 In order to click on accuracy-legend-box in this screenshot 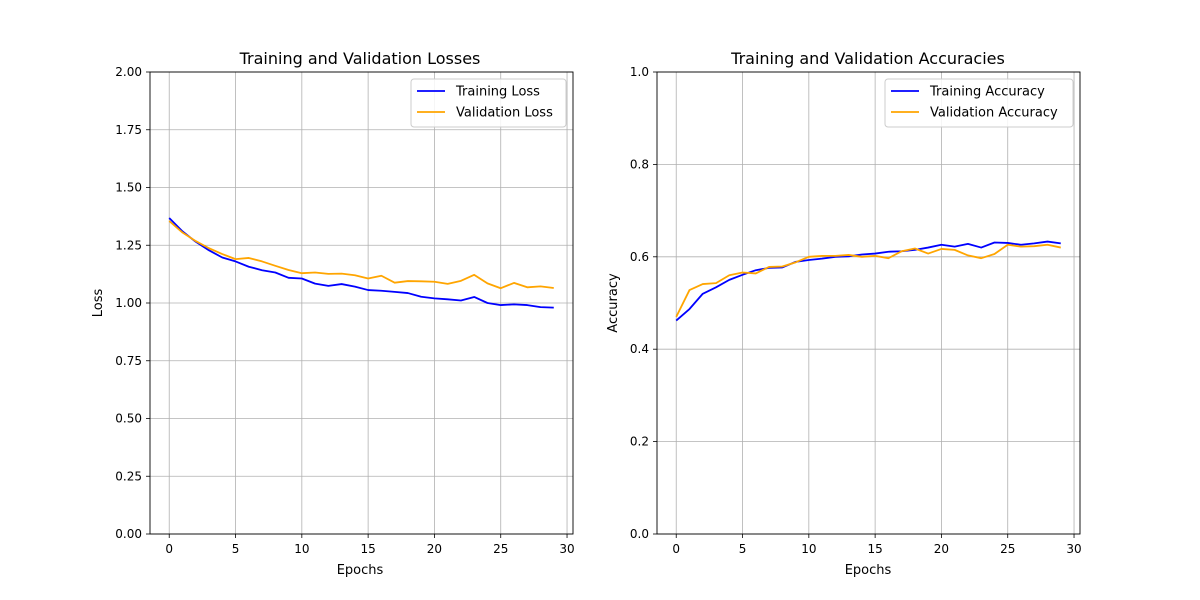, I will do `click(979, 103)`.